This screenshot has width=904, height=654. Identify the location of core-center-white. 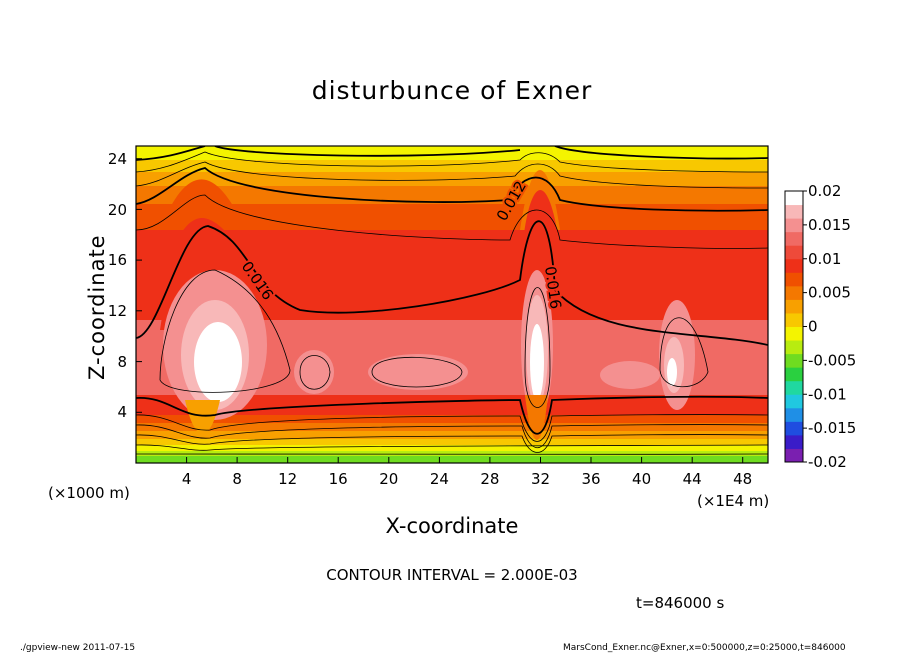
(537, 362).